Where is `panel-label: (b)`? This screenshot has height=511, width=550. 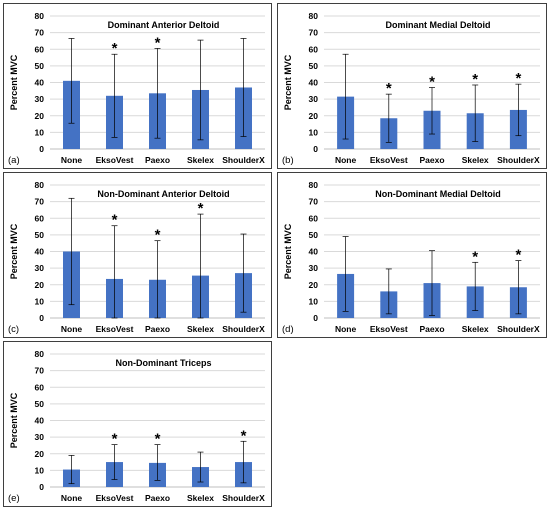 panel-label: (b) is located at coordinates (288, 160).